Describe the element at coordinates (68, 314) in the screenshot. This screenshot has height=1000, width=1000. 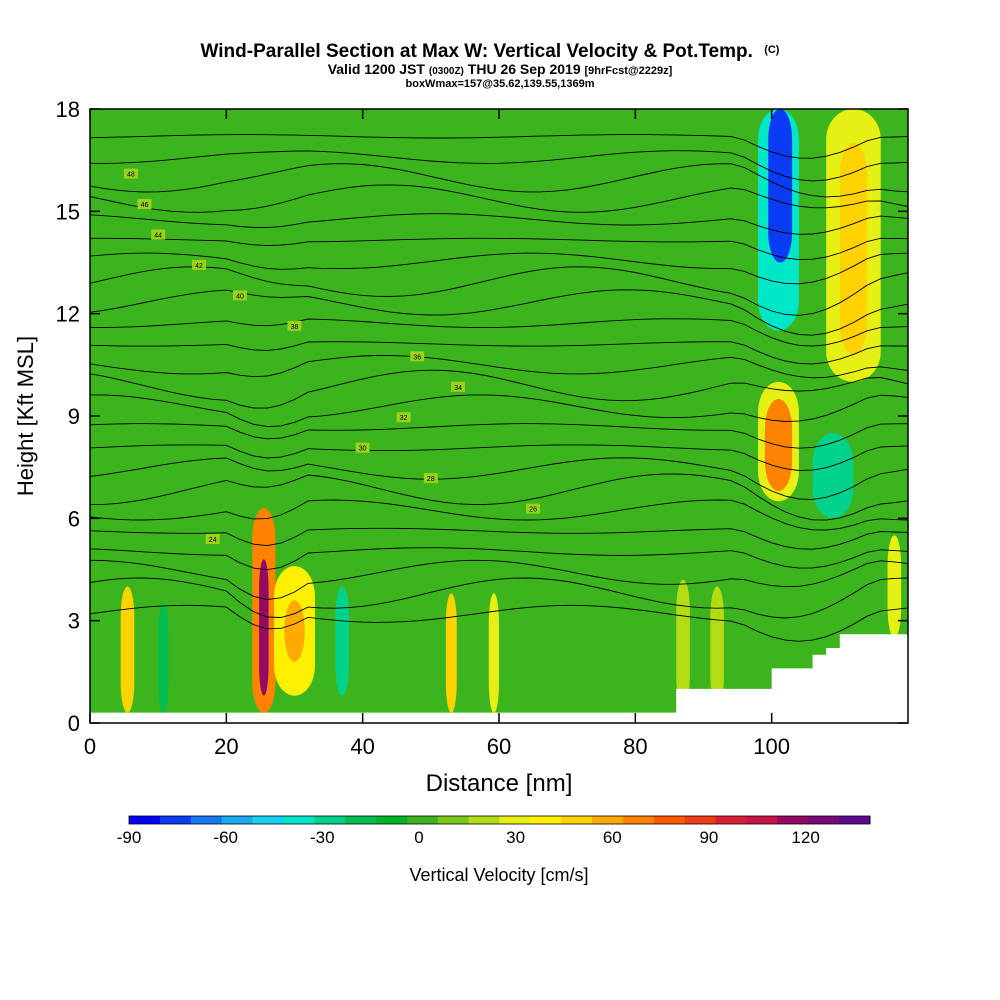
I see `y-tick-label: 12` at that location.